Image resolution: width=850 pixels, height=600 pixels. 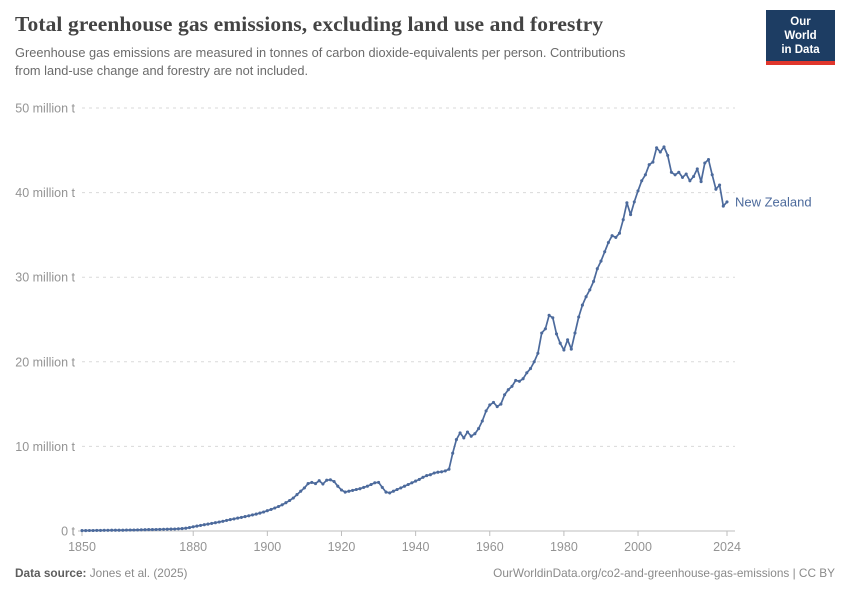 I want to click on x-tick-label: 1980, so click(x=564, y=547).